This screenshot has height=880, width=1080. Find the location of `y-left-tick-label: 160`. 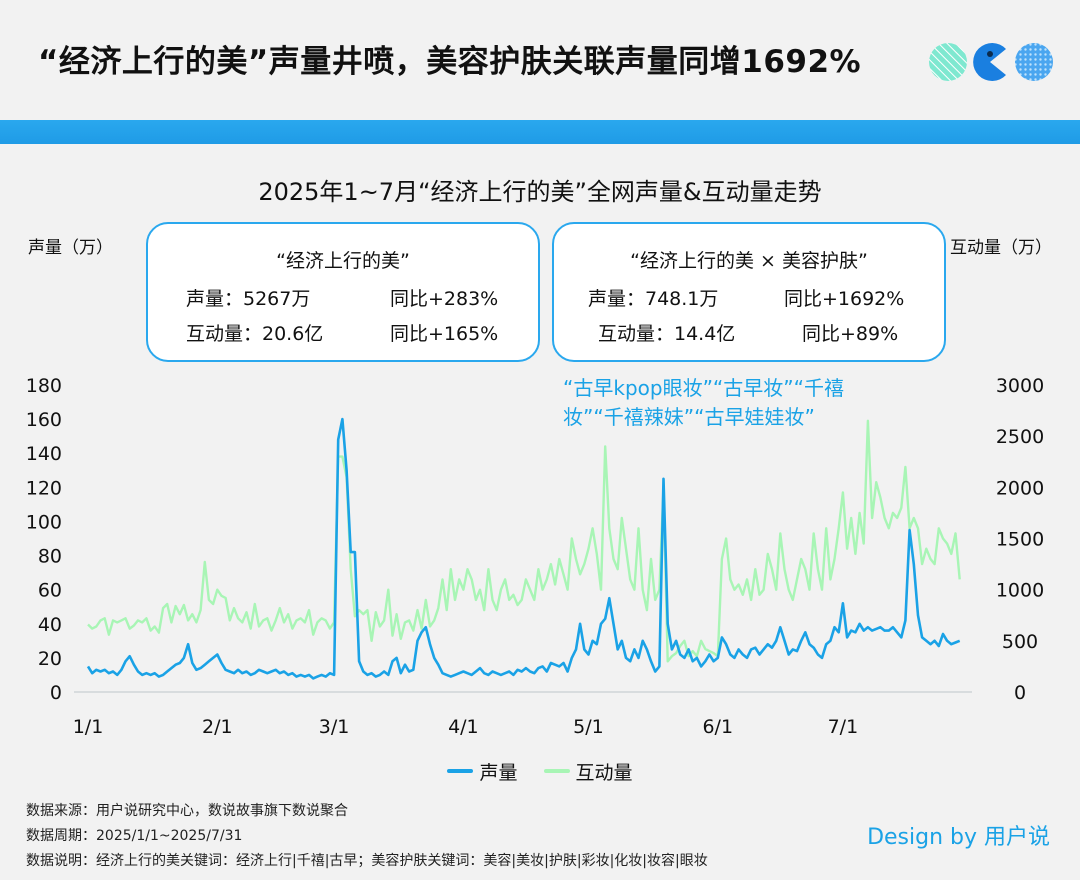

y-left-tick-label: 160 is located at coordinates (44, 420).